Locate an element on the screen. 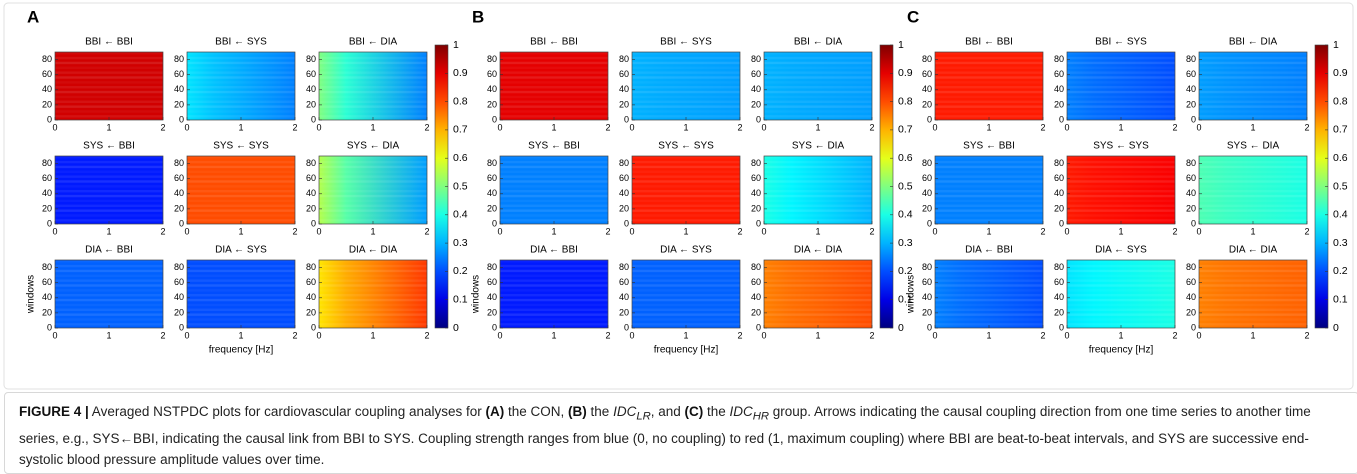  colorbar-tick-label: 0.7 is located at coordinates (905, 130).